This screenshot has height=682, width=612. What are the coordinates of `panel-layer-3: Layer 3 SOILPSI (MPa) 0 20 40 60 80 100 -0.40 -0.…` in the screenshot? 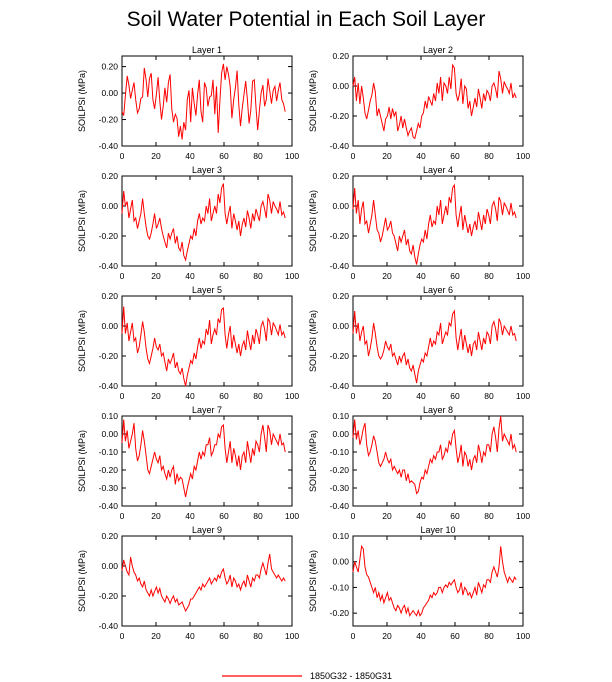 It's located at (188, 223).